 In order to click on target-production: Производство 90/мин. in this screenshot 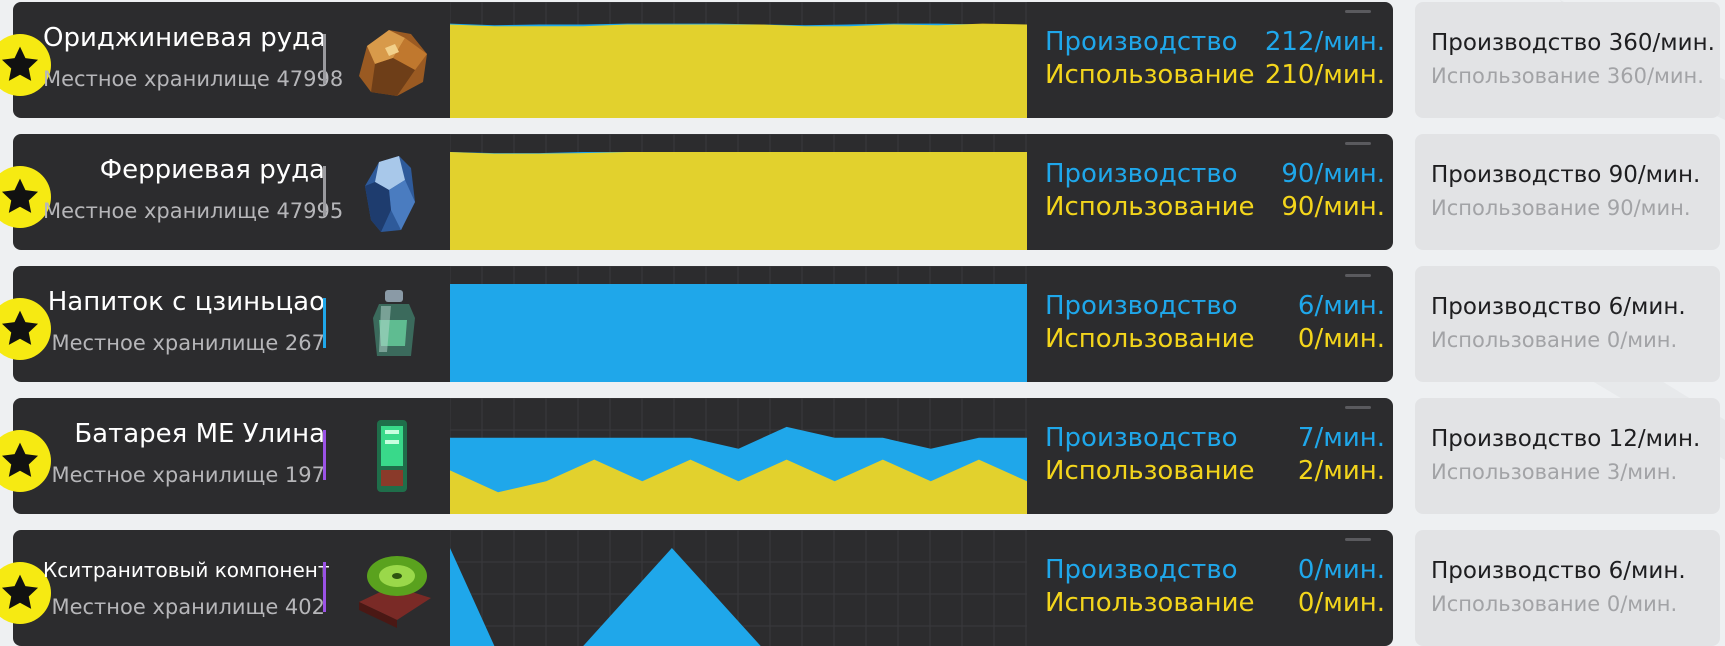, I will do `click(1566, 175)`.